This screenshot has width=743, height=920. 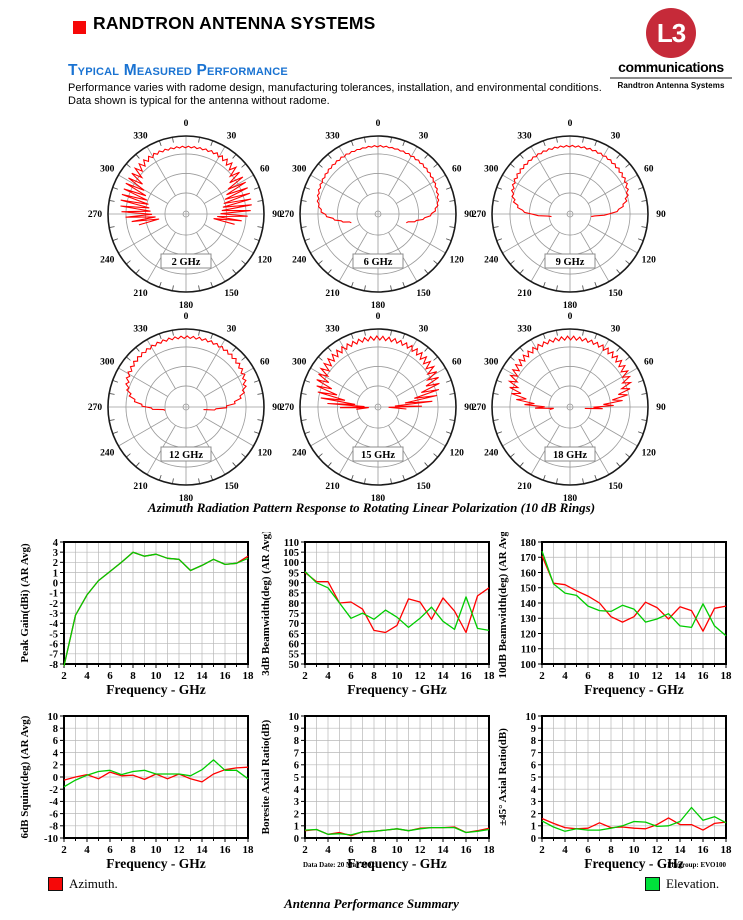 What do you see at coordinates (294, 614) in the screenshot?
I see `svg-text: 75` at bounding box center [294, 614].